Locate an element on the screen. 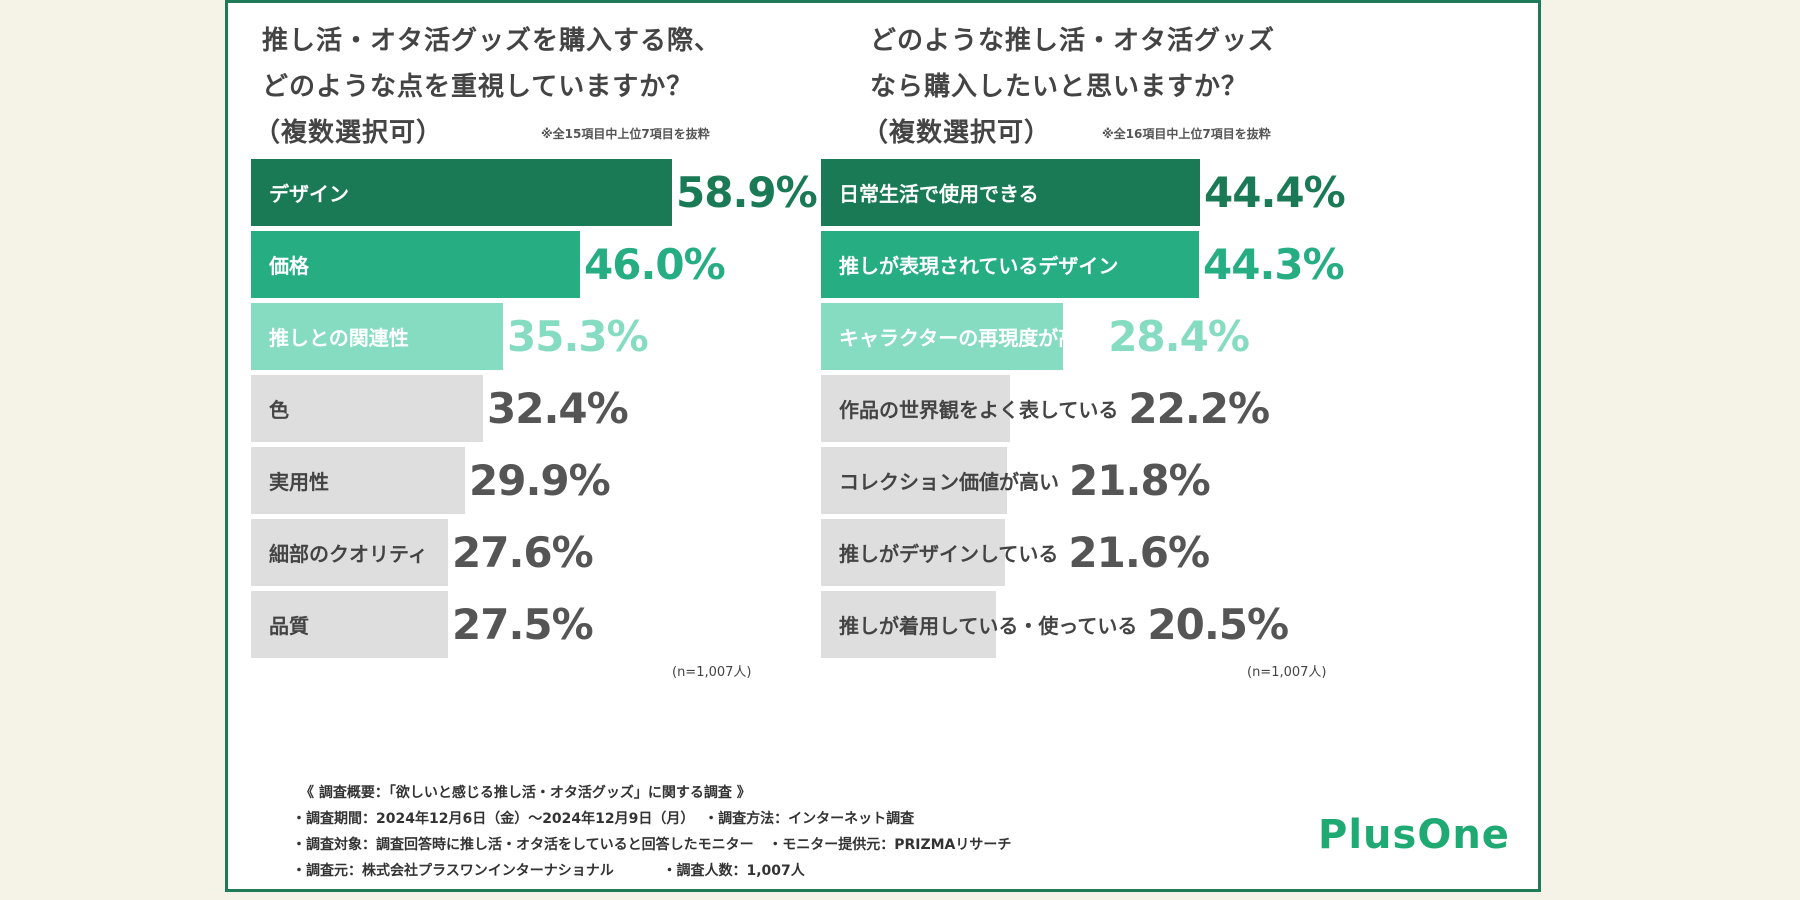  bar-category-label: コレクション価値が高い is located at coordinates (949, 482).